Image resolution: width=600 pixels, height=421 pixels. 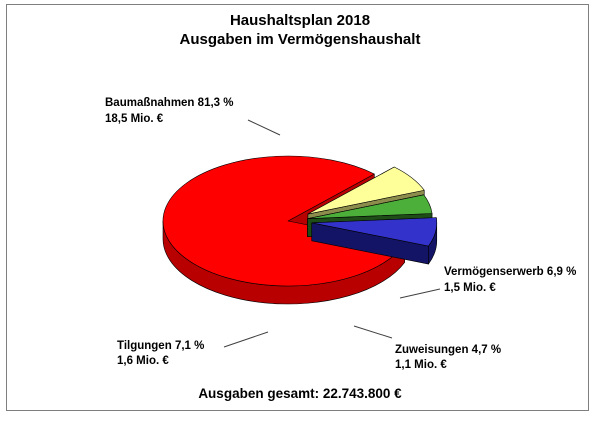 What do you see at coordinates (470, 288) in the screenshot?
I see `slice-amount-vermoegenserwerb: 1,5 Mio. €` at bounding box center [470, 288].